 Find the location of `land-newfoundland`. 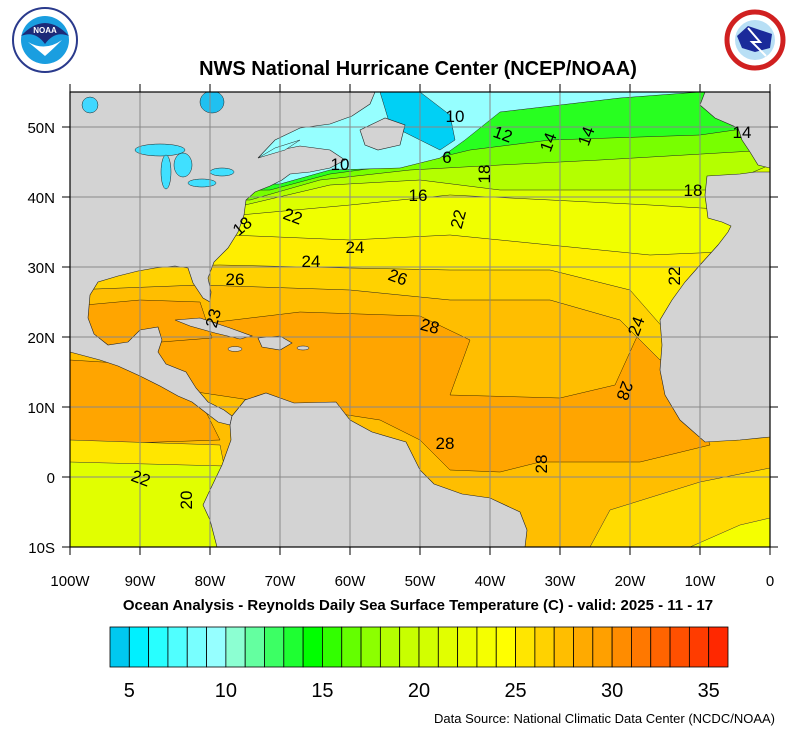

land-newfoundland is located at coordinates (382, 134).